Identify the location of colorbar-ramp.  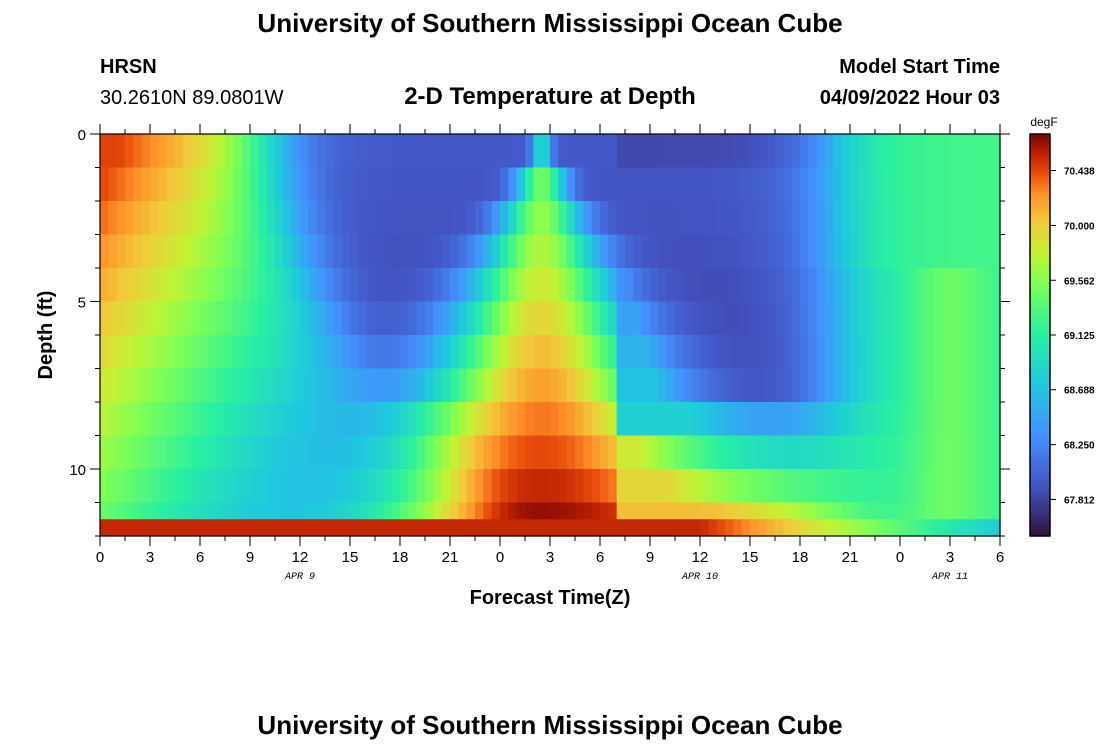
(1040, 335).